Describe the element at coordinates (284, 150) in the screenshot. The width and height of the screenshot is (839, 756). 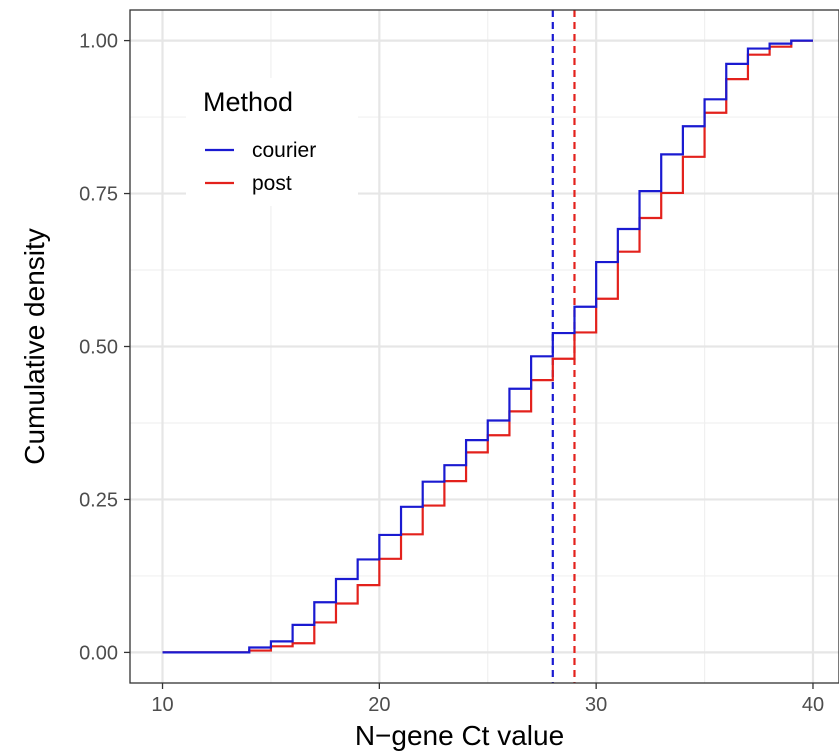
I see `legend-label-courier: courier` at that location.